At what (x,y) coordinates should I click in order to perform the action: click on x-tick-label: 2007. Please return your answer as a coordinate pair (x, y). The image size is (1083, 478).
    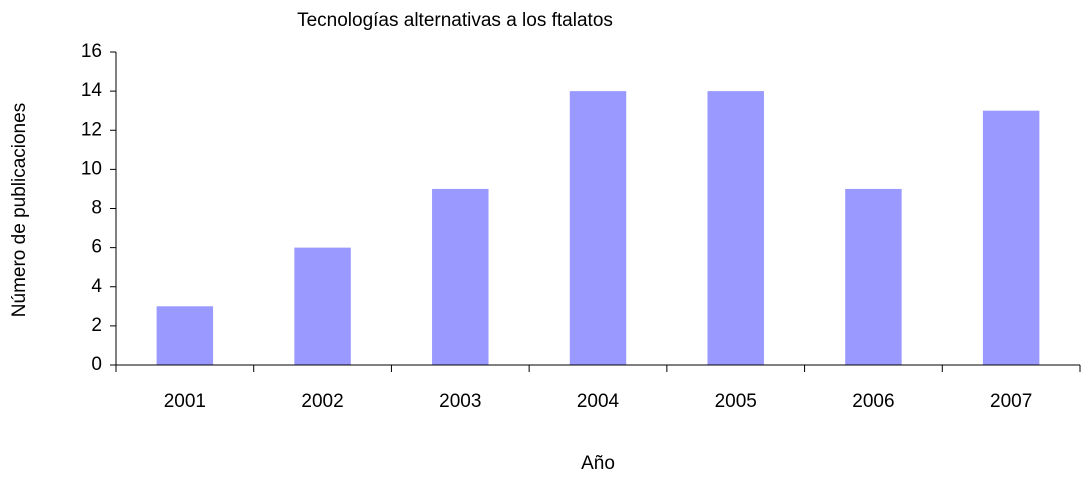
    Looking at the image, I should click on (1011, 401).